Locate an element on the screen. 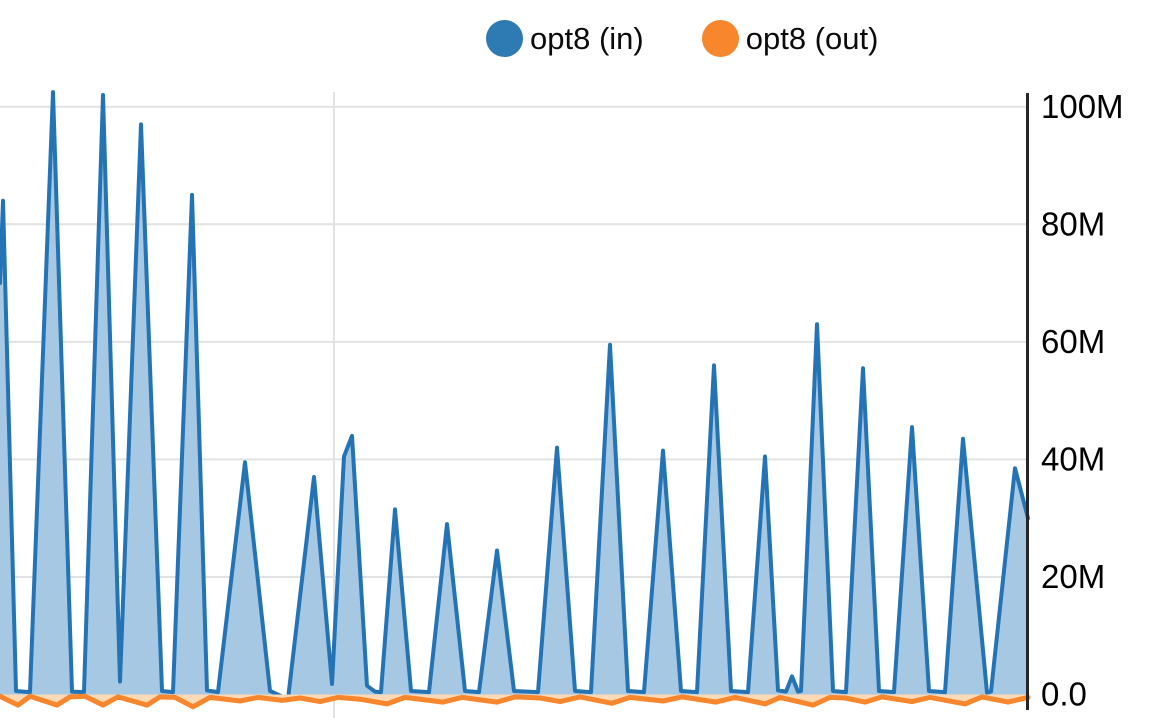 This screenshot has height=718, width=1166. y-tick-label: 80M is located at coordinates (1073, 224).